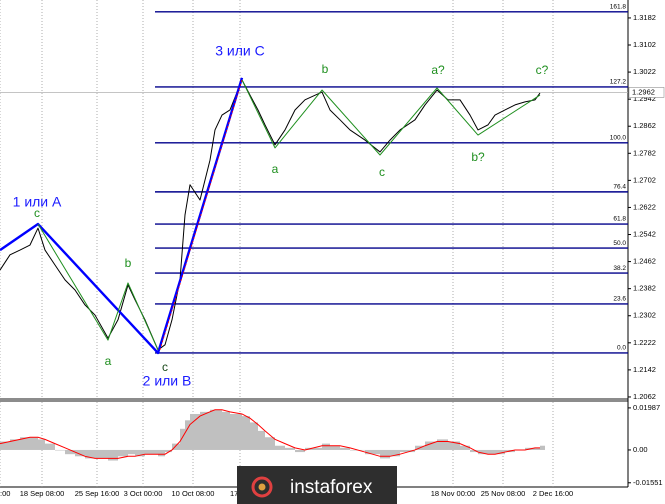 The image size is (665, 504). What do you see at coordinates (619, 243) in the screenshot?
I see `fib-level-label: 50.0` at bounding box center [619, 243].